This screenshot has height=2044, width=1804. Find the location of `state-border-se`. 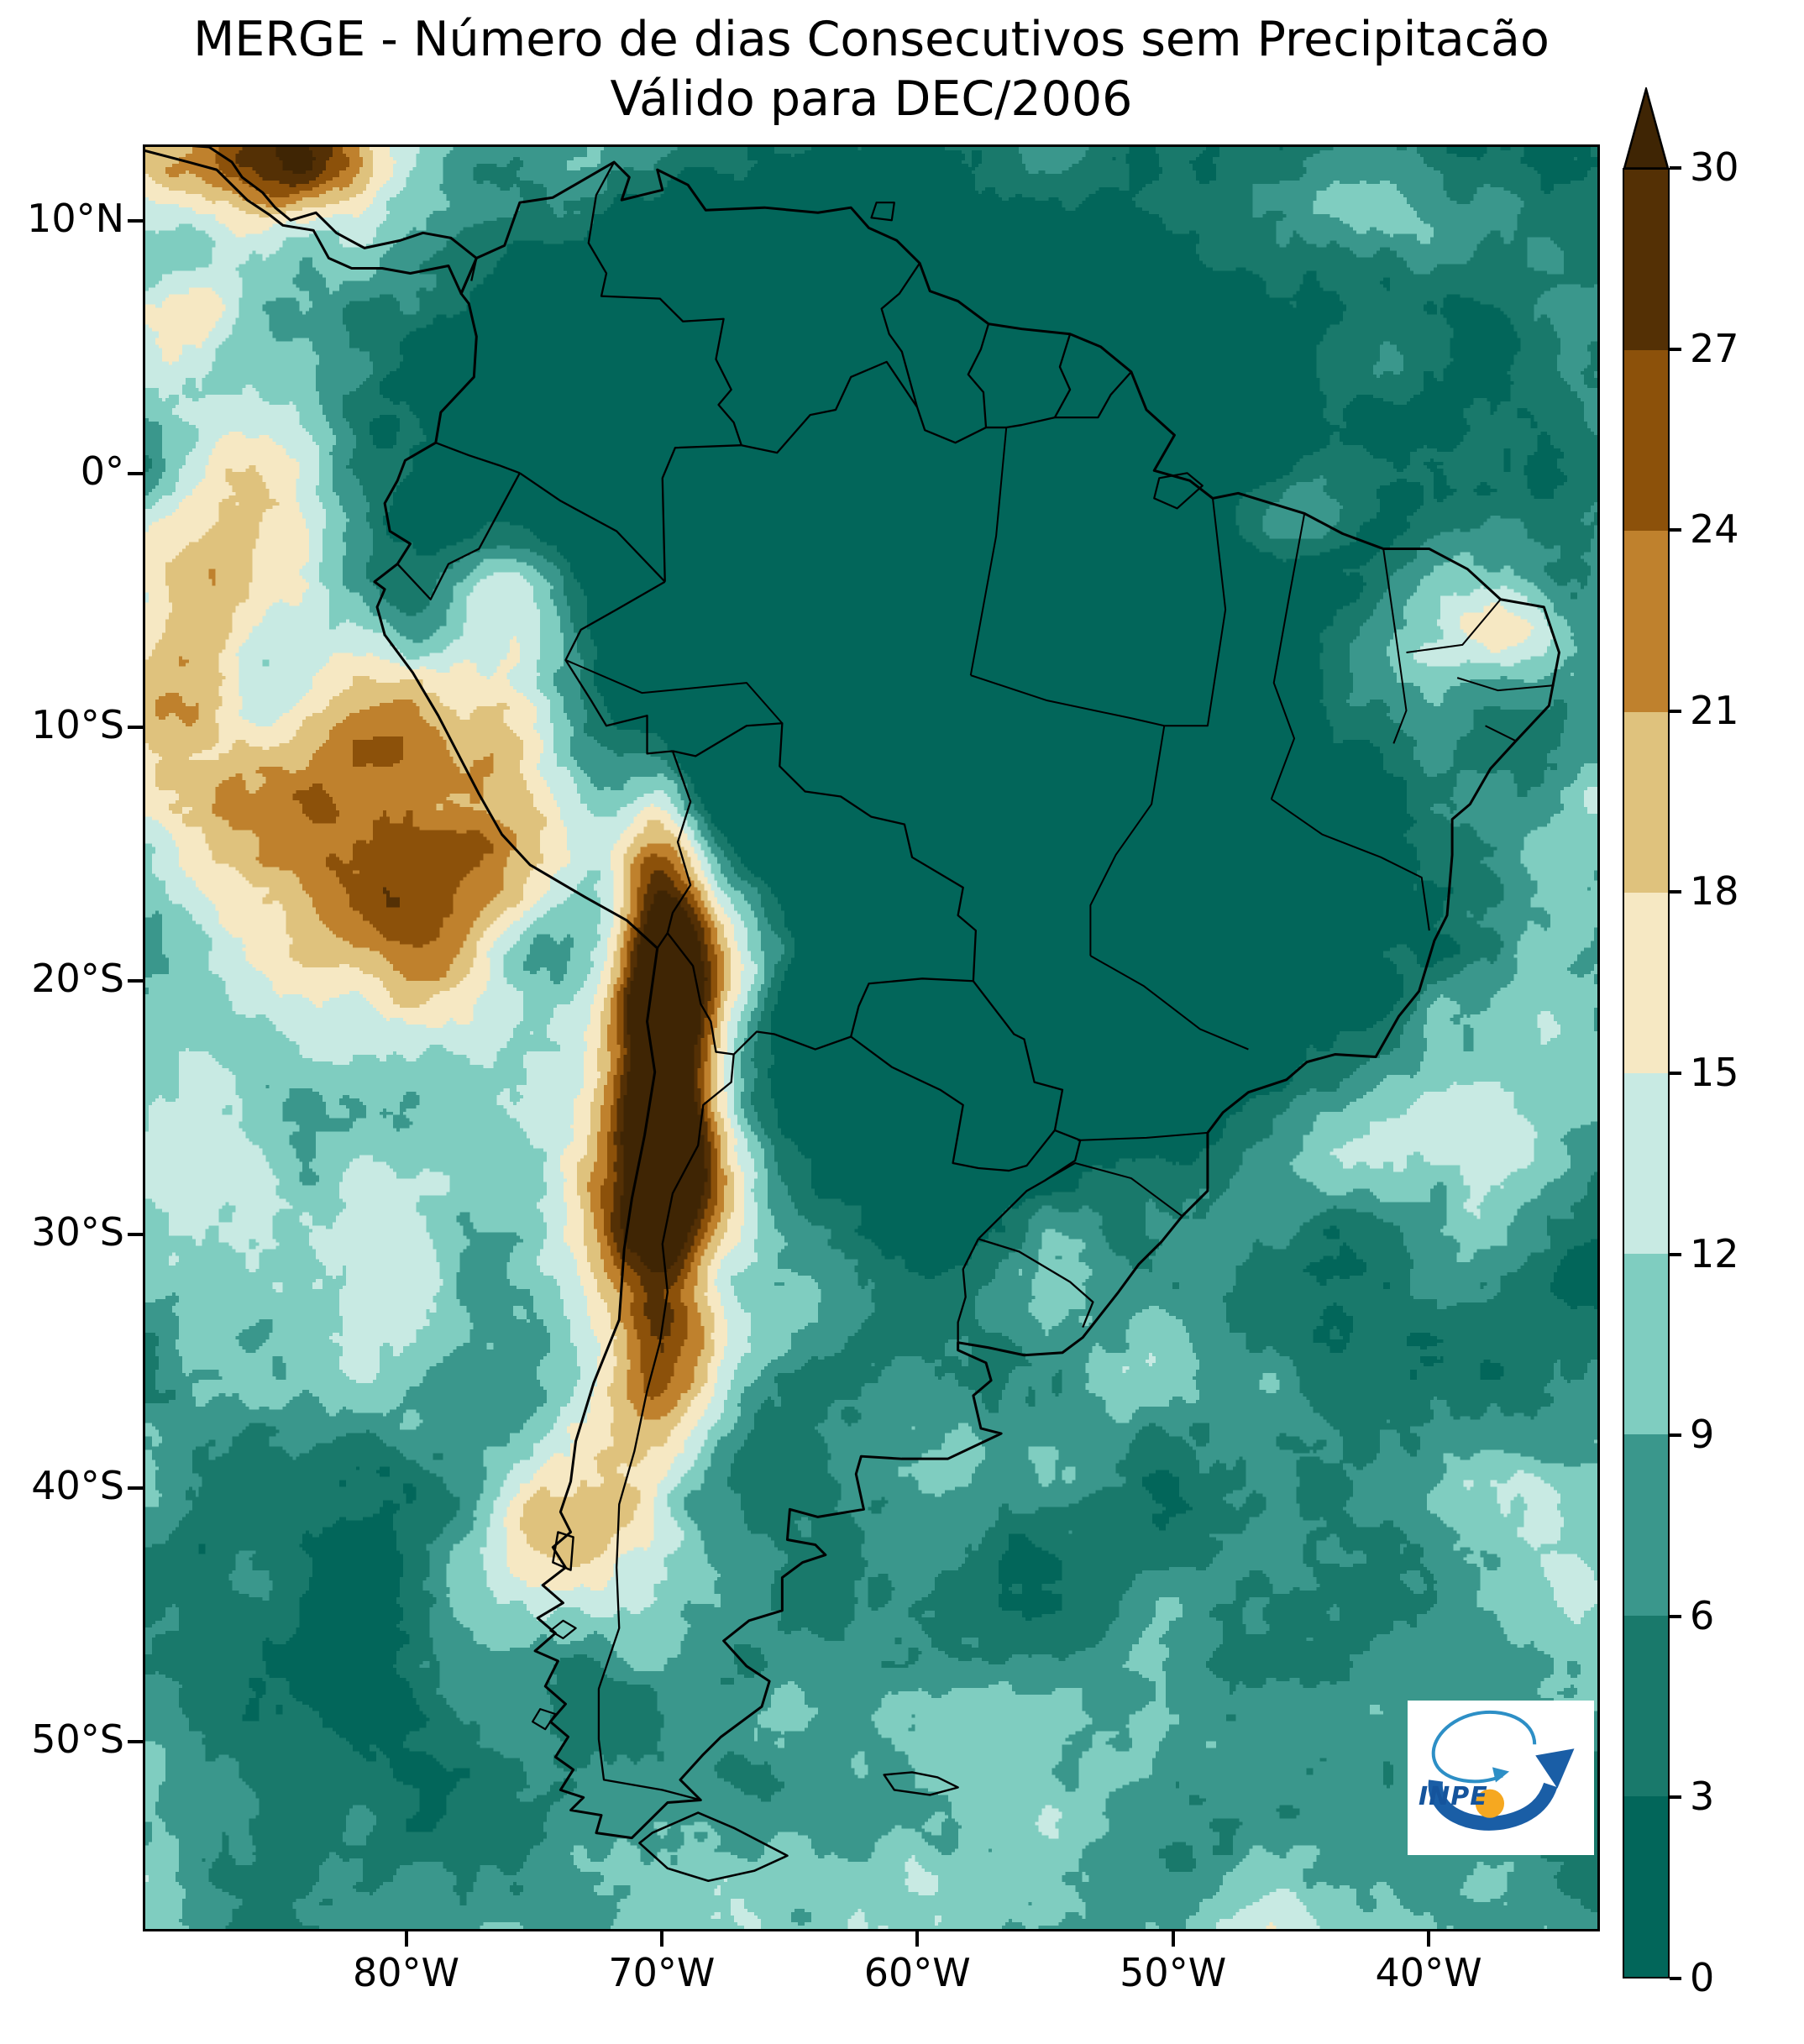

state-border-se is located at coordinates (1501, 733).